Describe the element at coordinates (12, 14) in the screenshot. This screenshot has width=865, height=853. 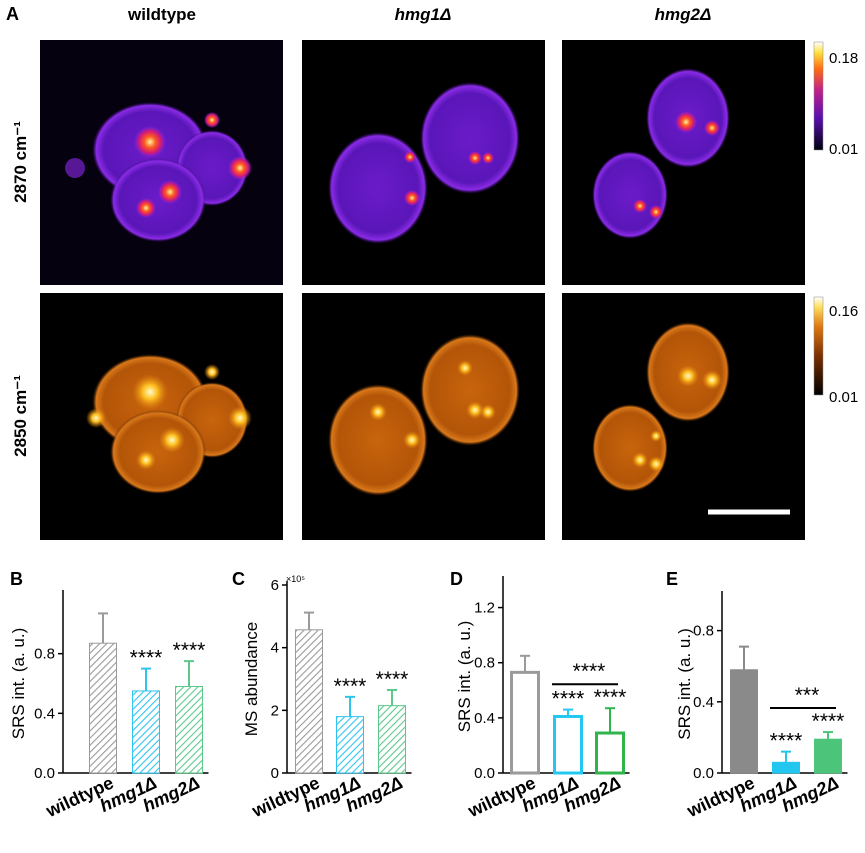
I see `panel-label: A` at that location.